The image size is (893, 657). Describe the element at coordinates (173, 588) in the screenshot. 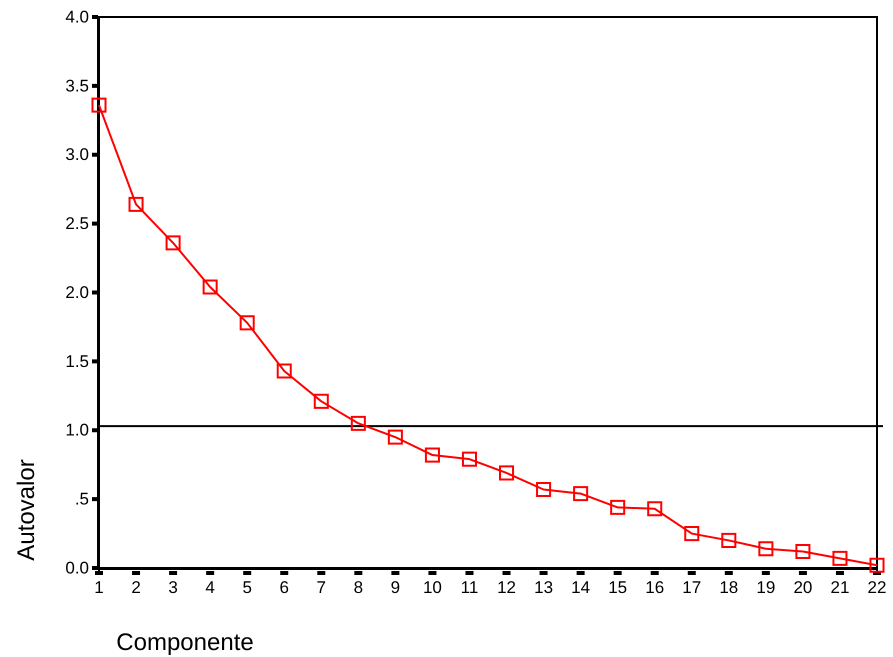

I see `x-tick-label: 3` at that location.